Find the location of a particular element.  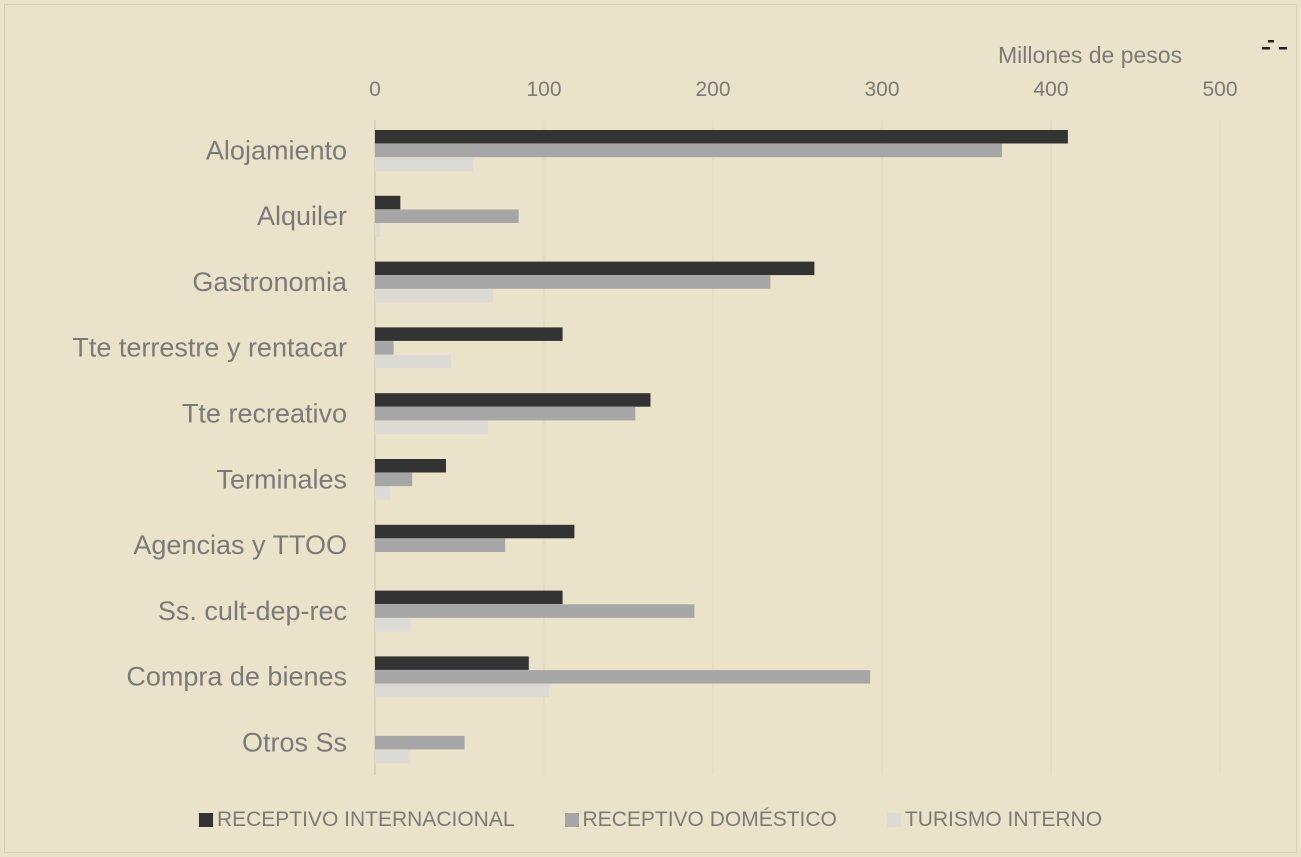

legend-item-interno: TURISMO INTERNO is located at coordinates (994, 820).